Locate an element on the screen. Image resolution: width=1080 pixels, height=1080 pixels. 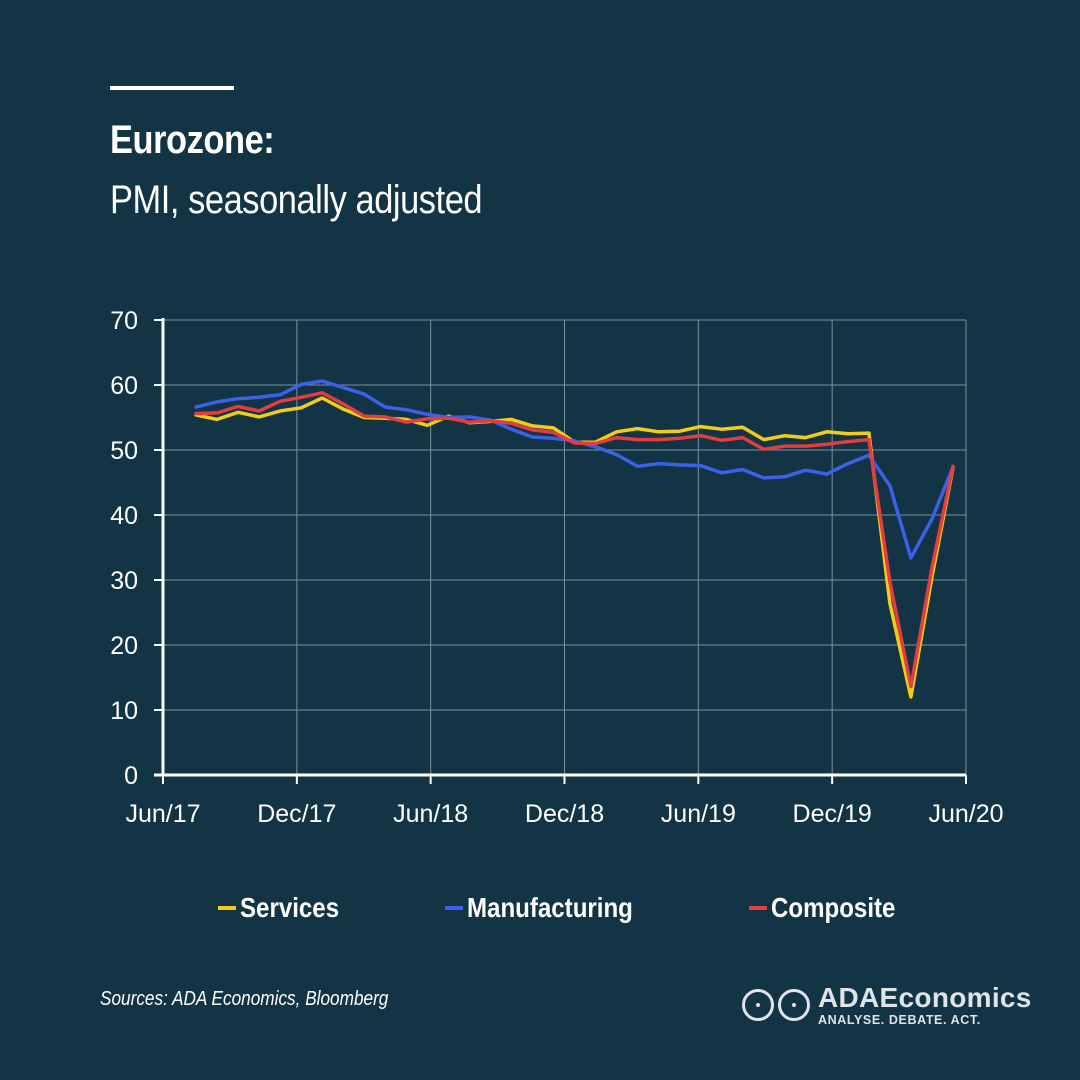
series-line-manufacturing is located at coordinates (574, 469).